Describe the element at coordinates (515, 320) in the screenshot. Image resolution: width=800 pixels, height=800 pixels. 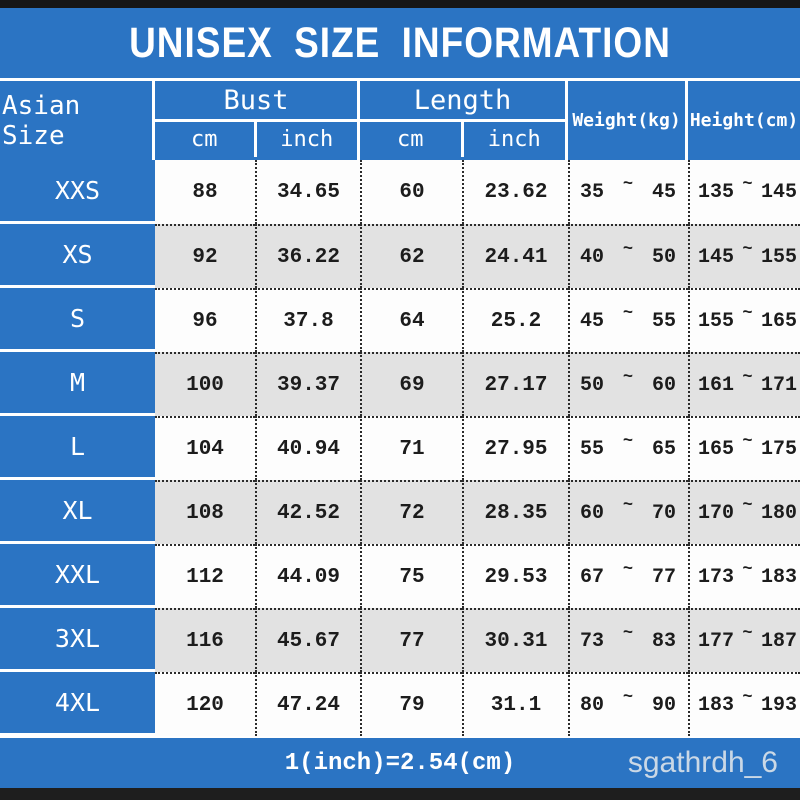
I see `length-inch-cell: 25.2` at that location.